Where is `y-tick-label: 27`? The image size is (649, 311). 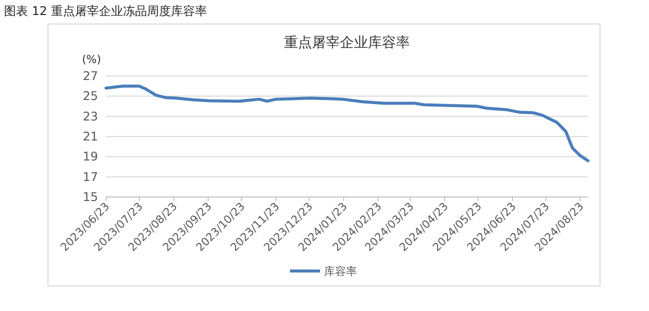 y-tick-label: 27 is located at coordinates (90, 76).